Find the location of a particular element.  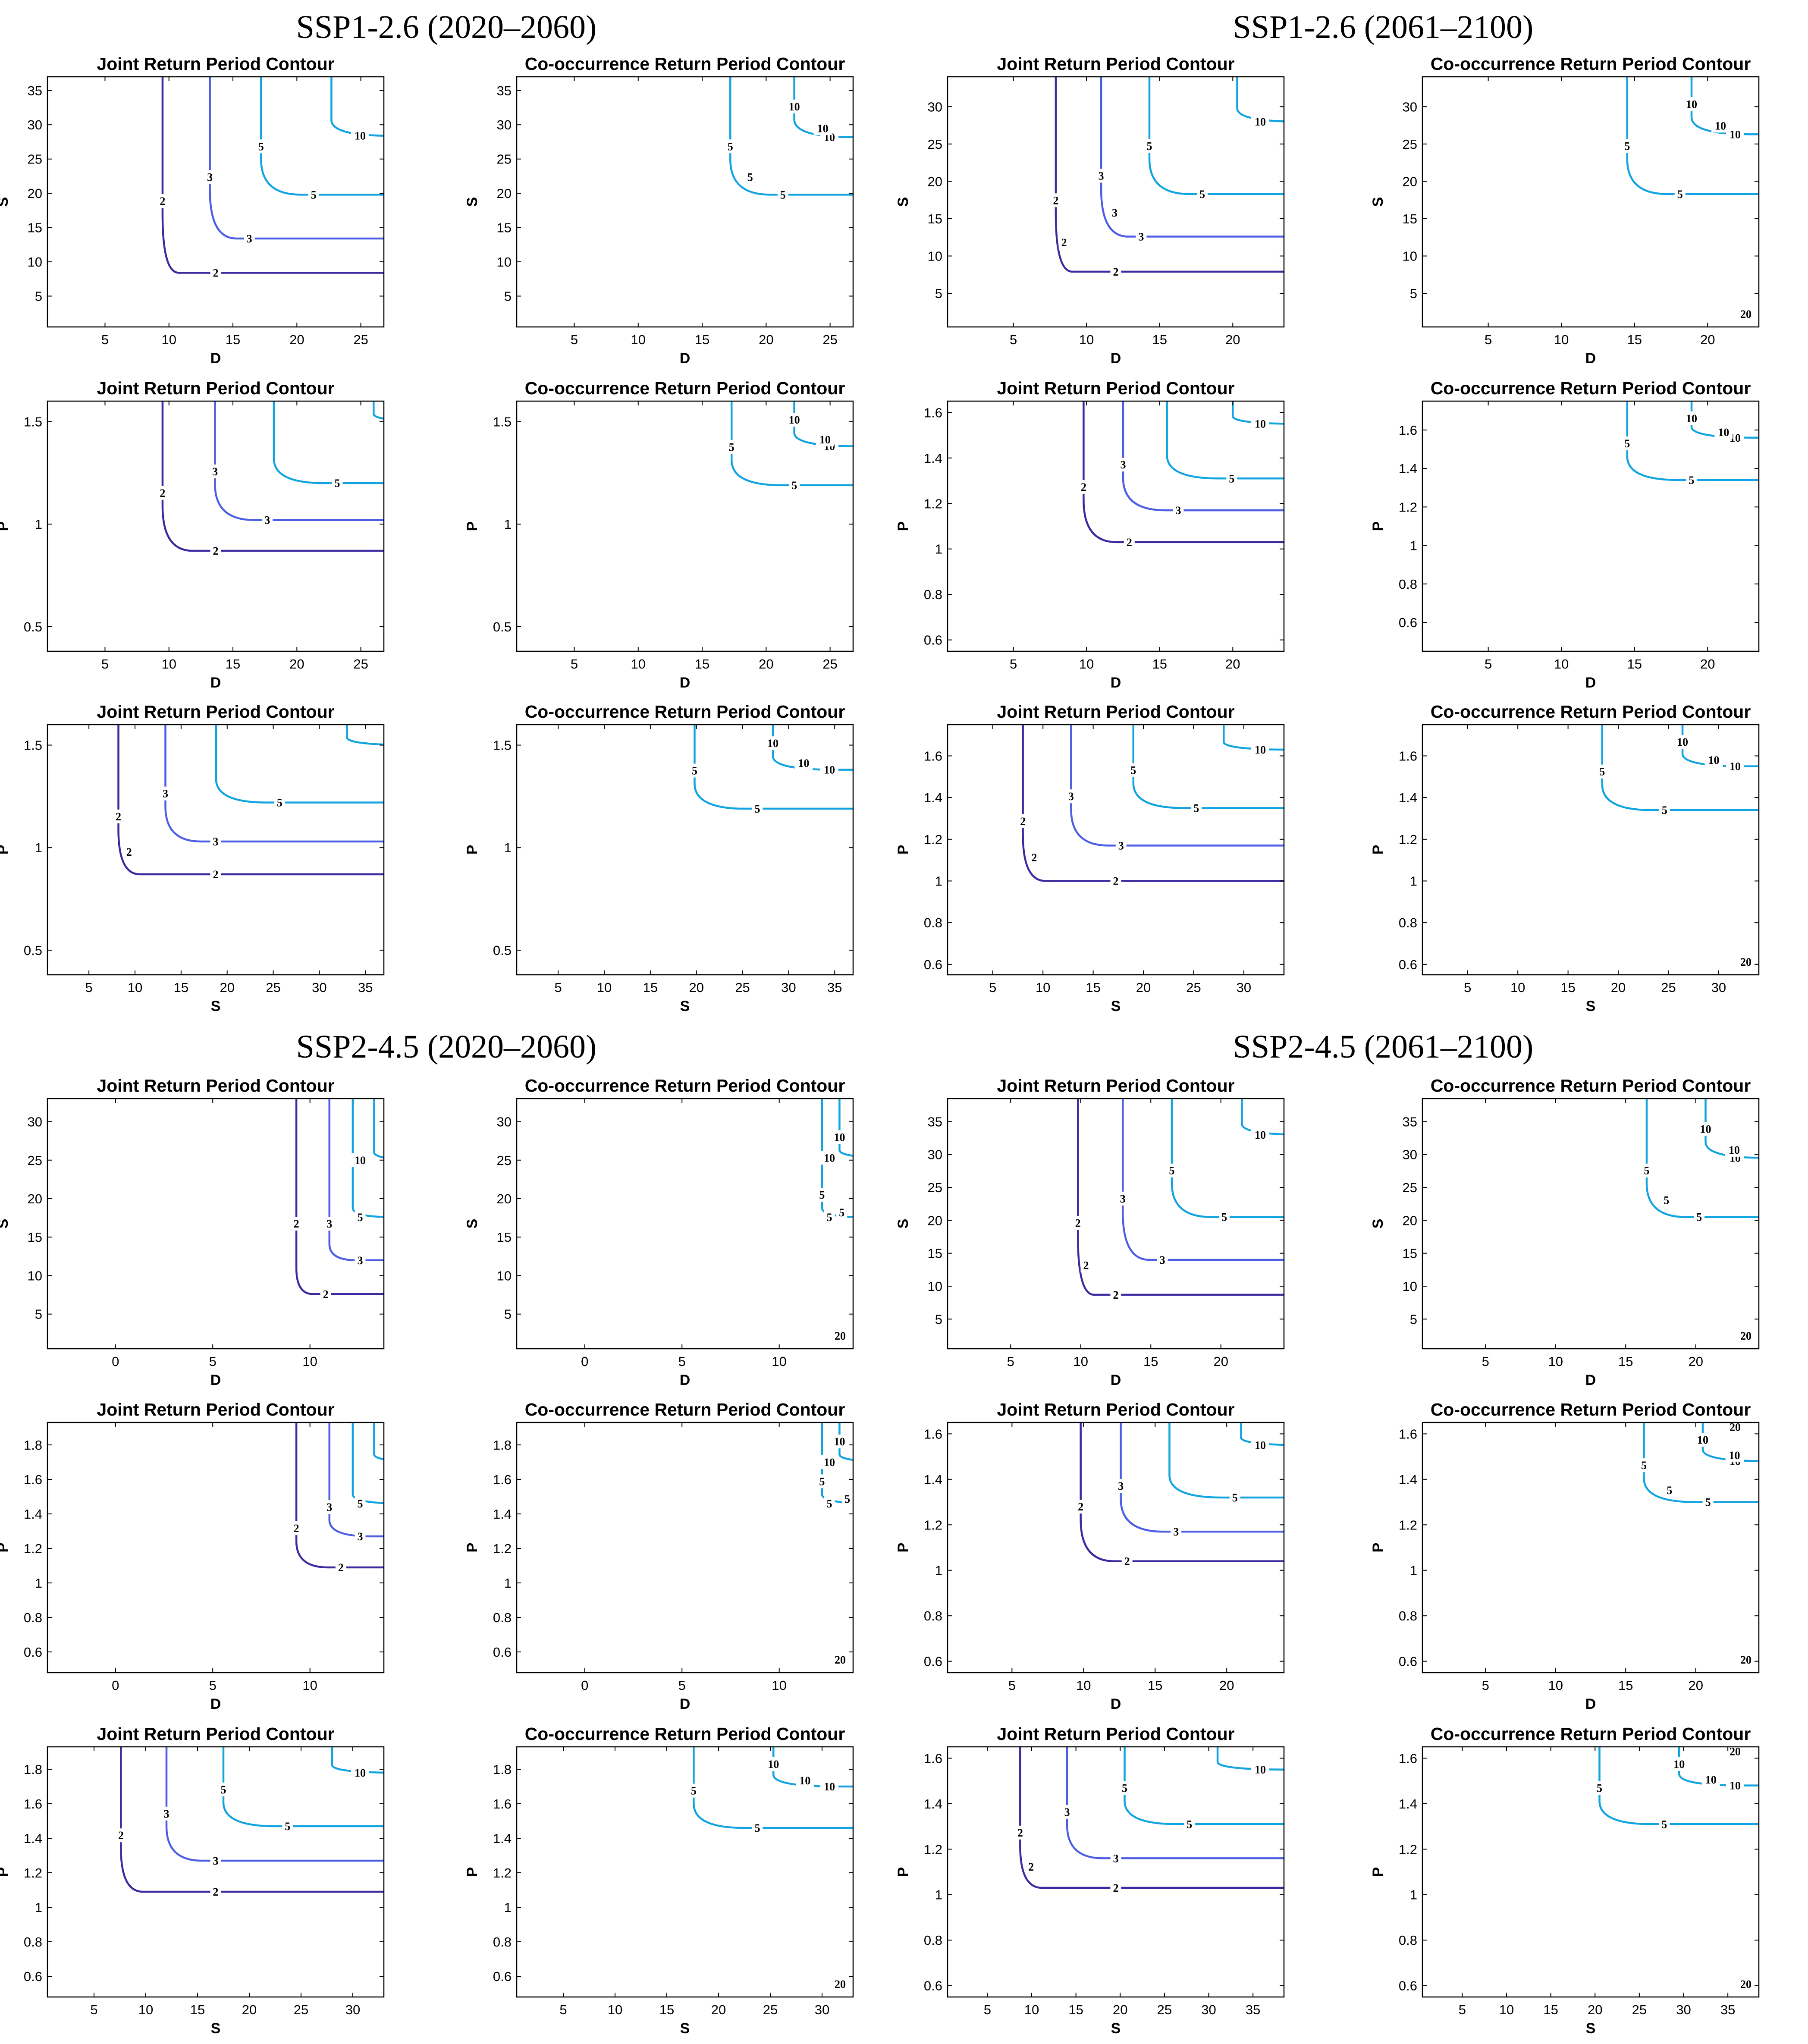

y-axis-label: S is located at coordinates (903, 202).